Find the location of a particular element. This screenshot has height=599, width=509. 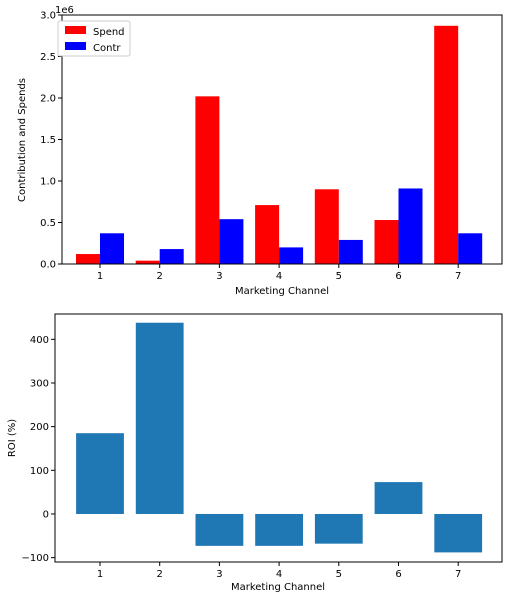

legend-label-spend: Spend is located at coordinates (109, 32).